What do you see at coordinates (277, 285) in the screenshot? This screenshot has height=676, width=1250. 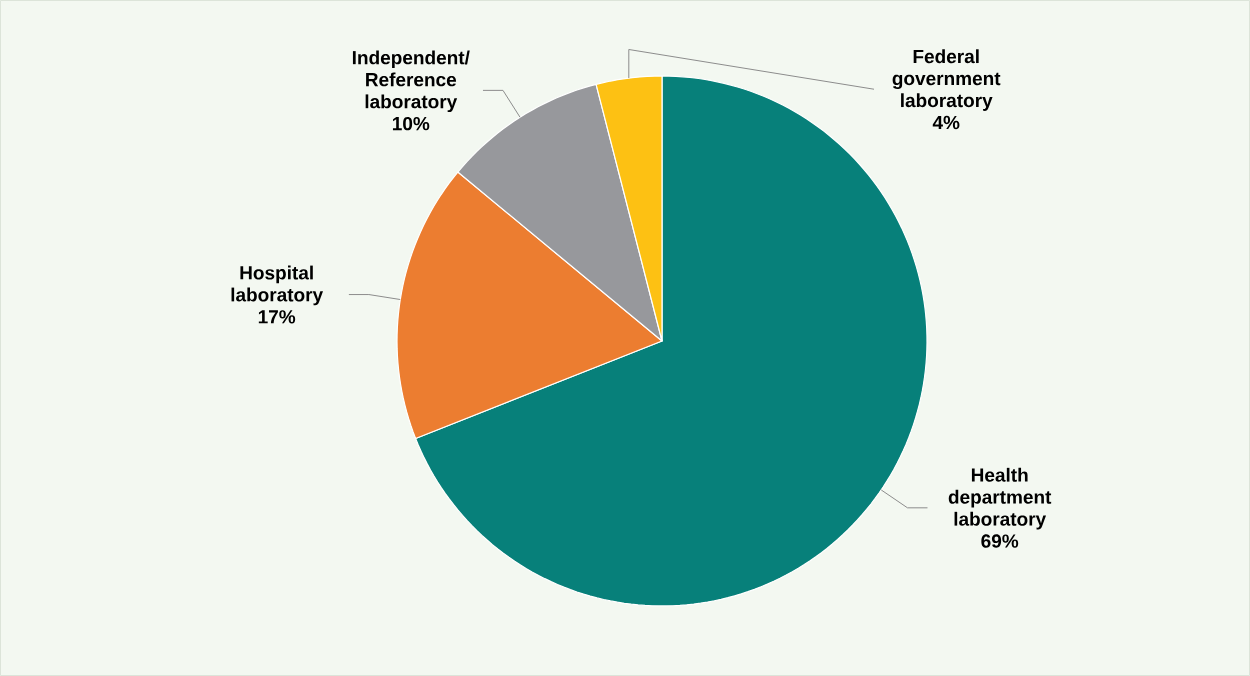 I see `slice-label: Hospital laboratory` at bounding box center [277, 285].